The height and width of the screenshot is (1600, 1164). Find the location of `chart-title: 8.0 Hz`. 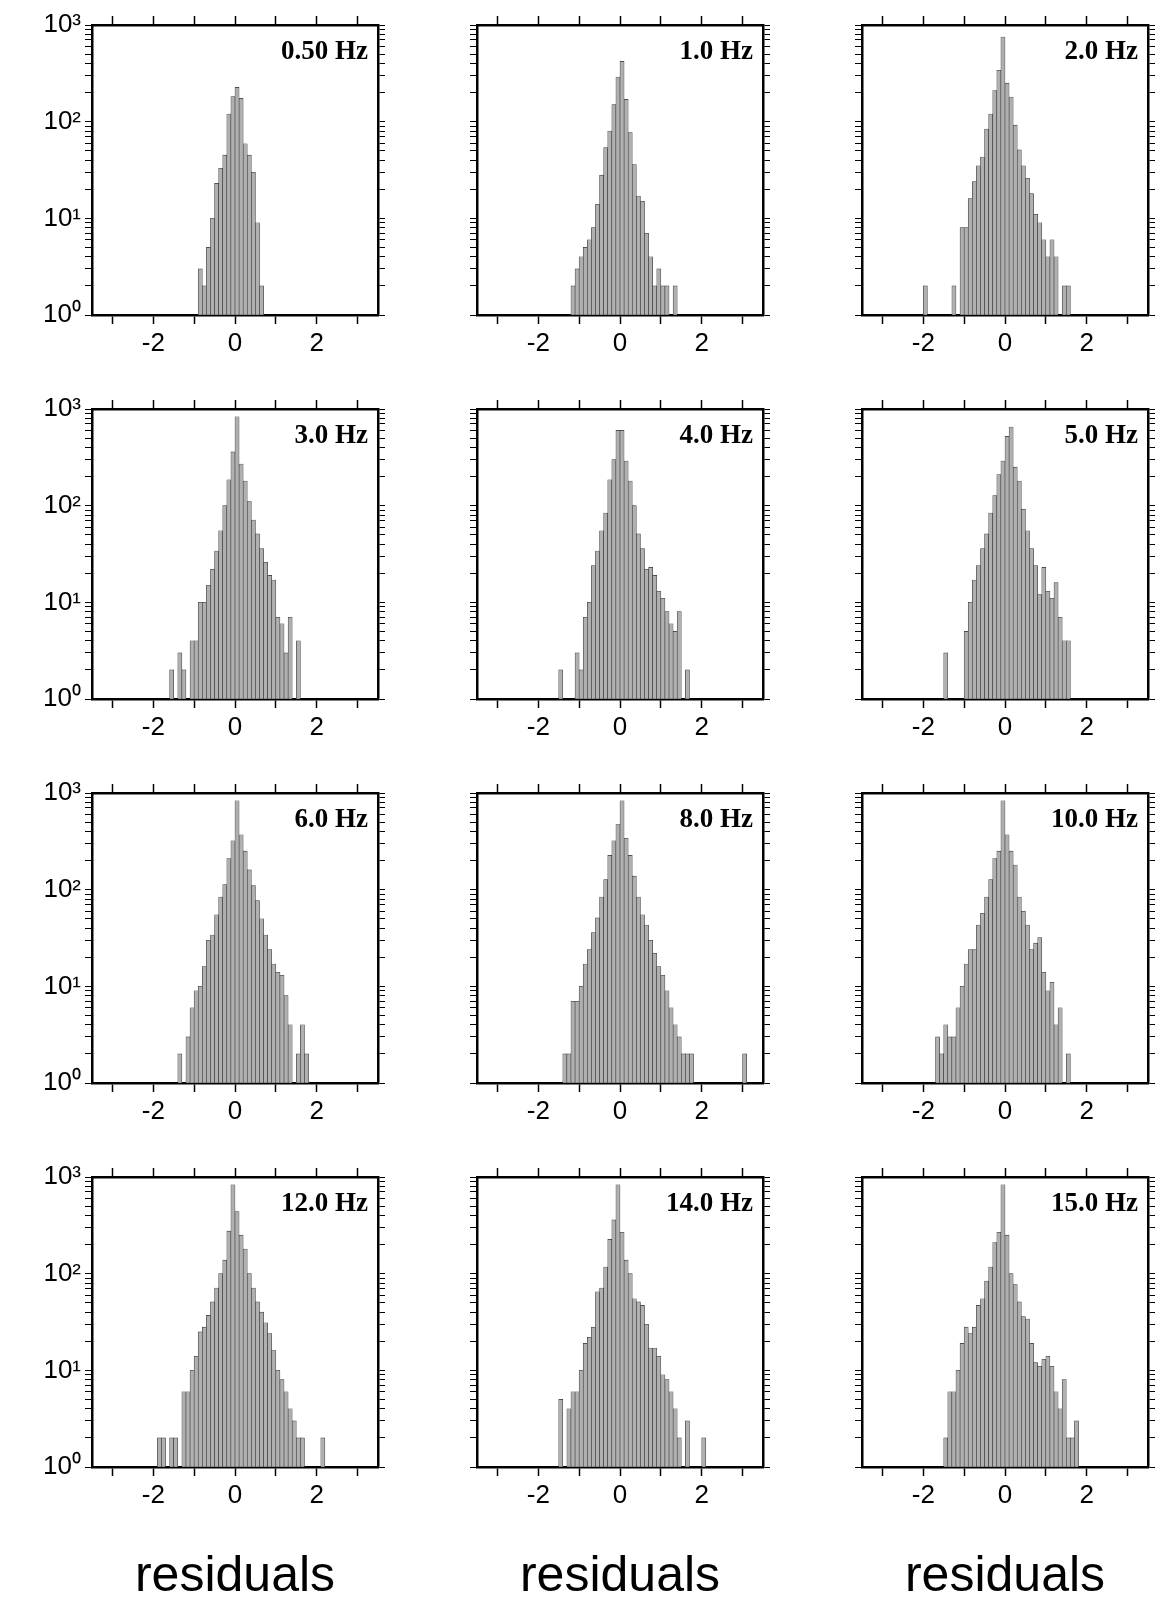

chart-title: 8.0 Hz is located at coordinates (716, 818).